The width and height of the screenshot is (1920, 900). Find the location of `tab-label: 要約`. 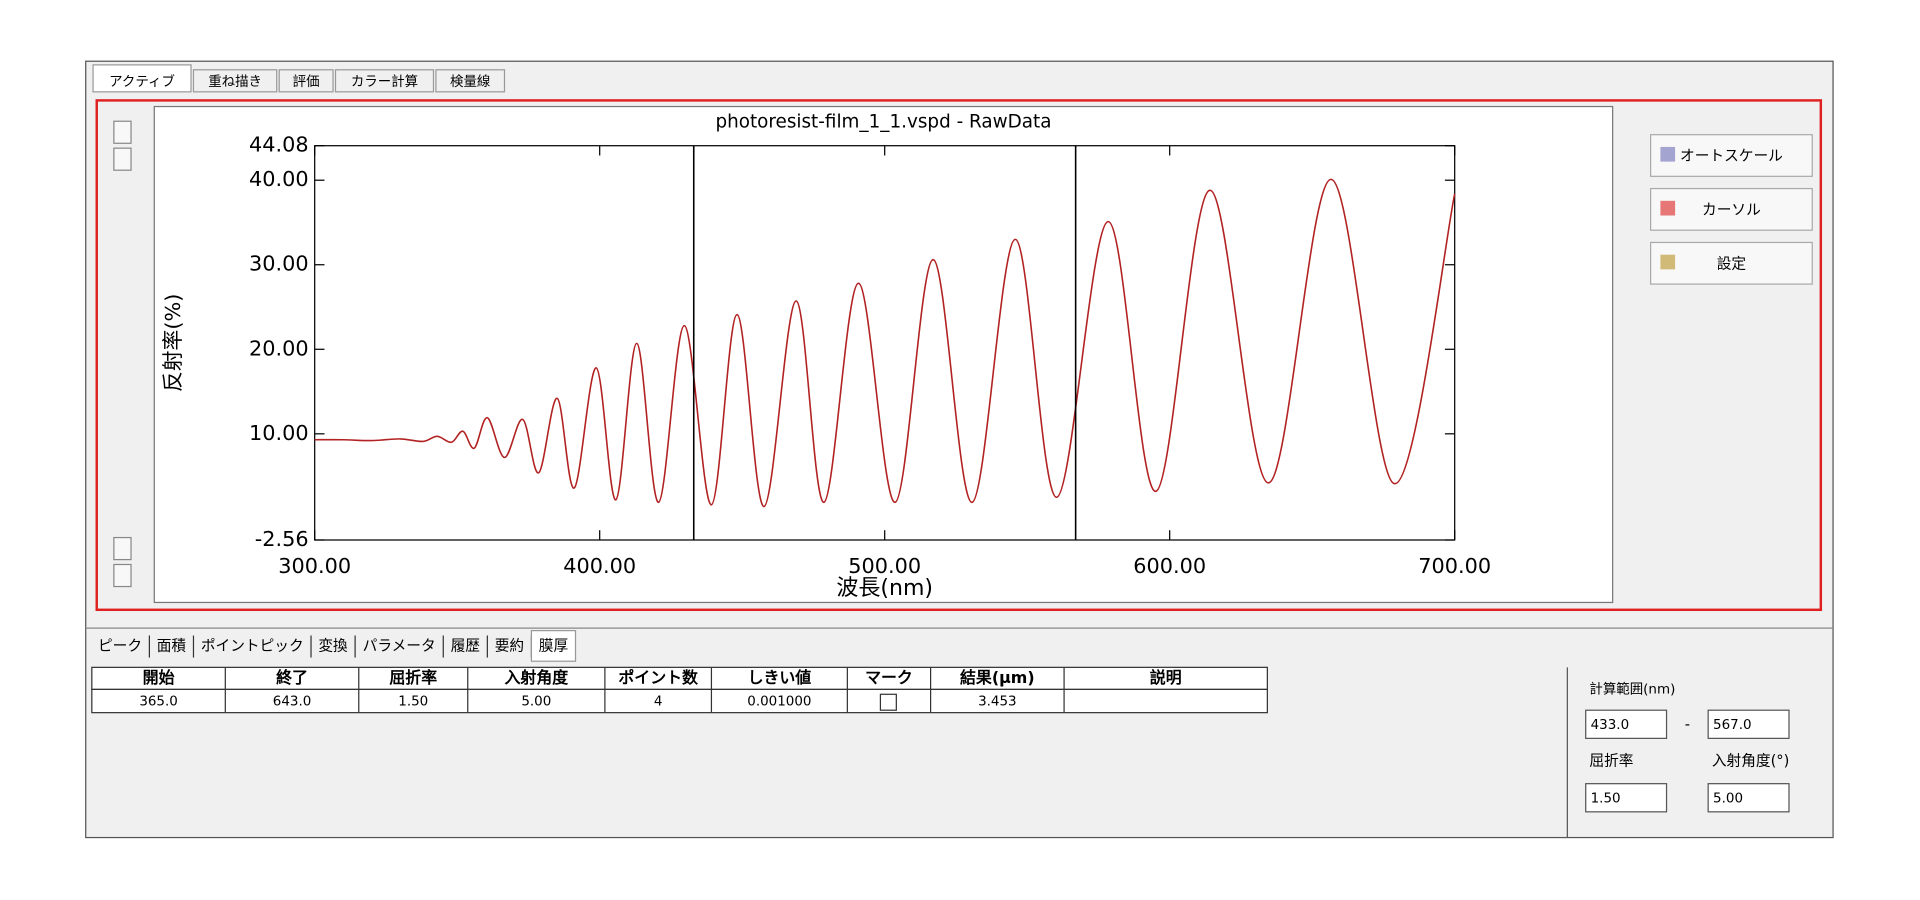

tab-label: 要約 is located at coordinates (509, 646).